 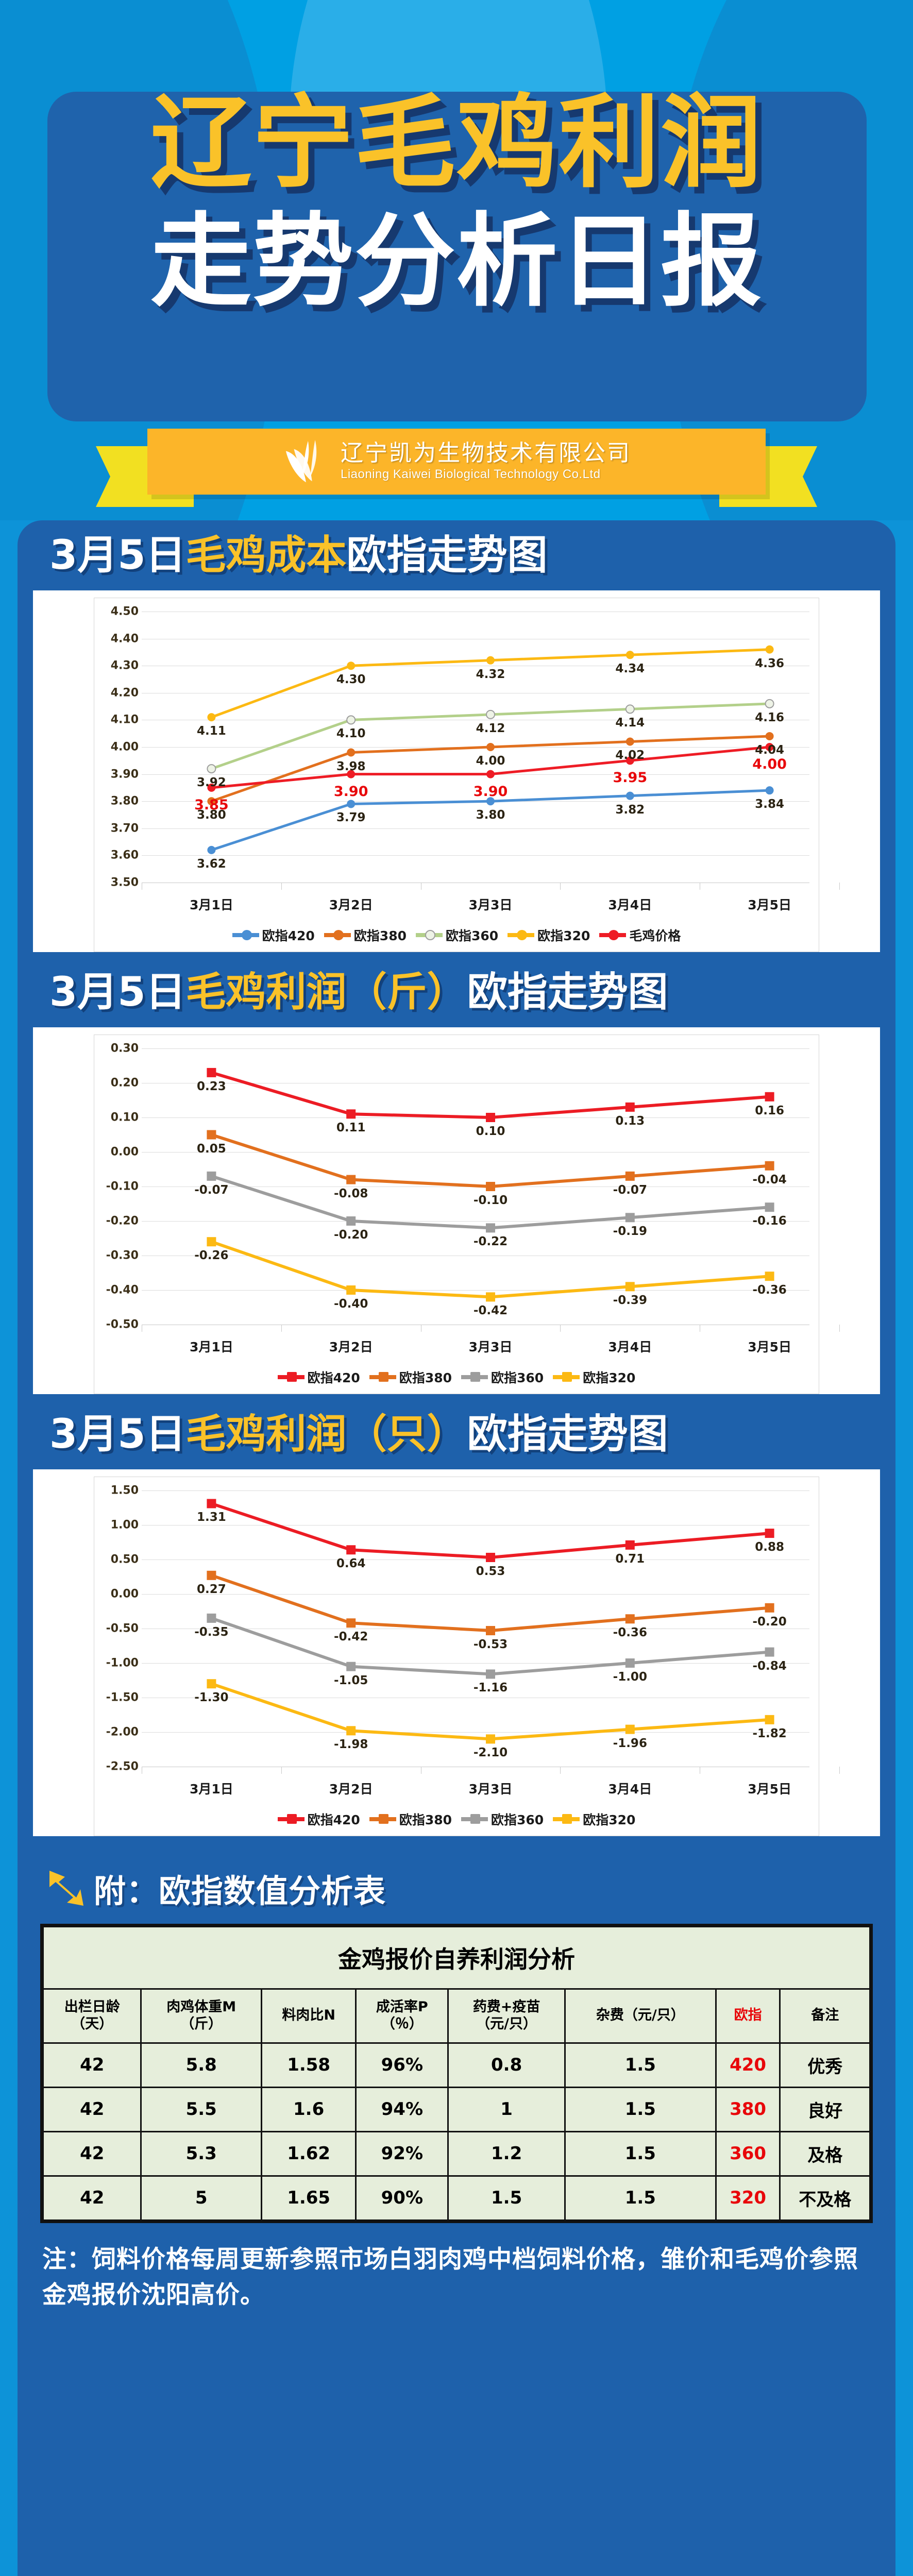 What do you see at coordinates (630, 1232) in the screenshot?
I see `data-label: -0.19` at bounding box center [630, 1232].